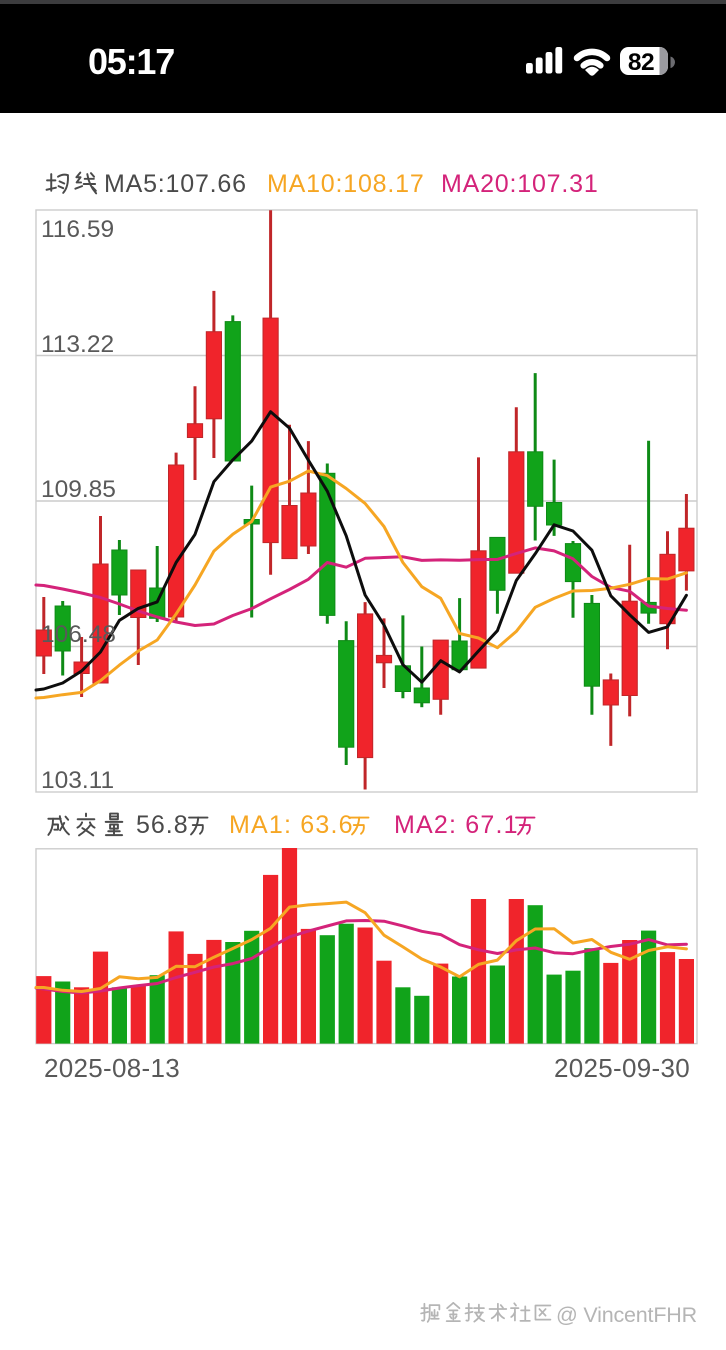 The image size is (726, 1350). Describe the element at coordinates (626, 1315) in the screenshot. I see `svg-text: @ VincentFHR` at that location.